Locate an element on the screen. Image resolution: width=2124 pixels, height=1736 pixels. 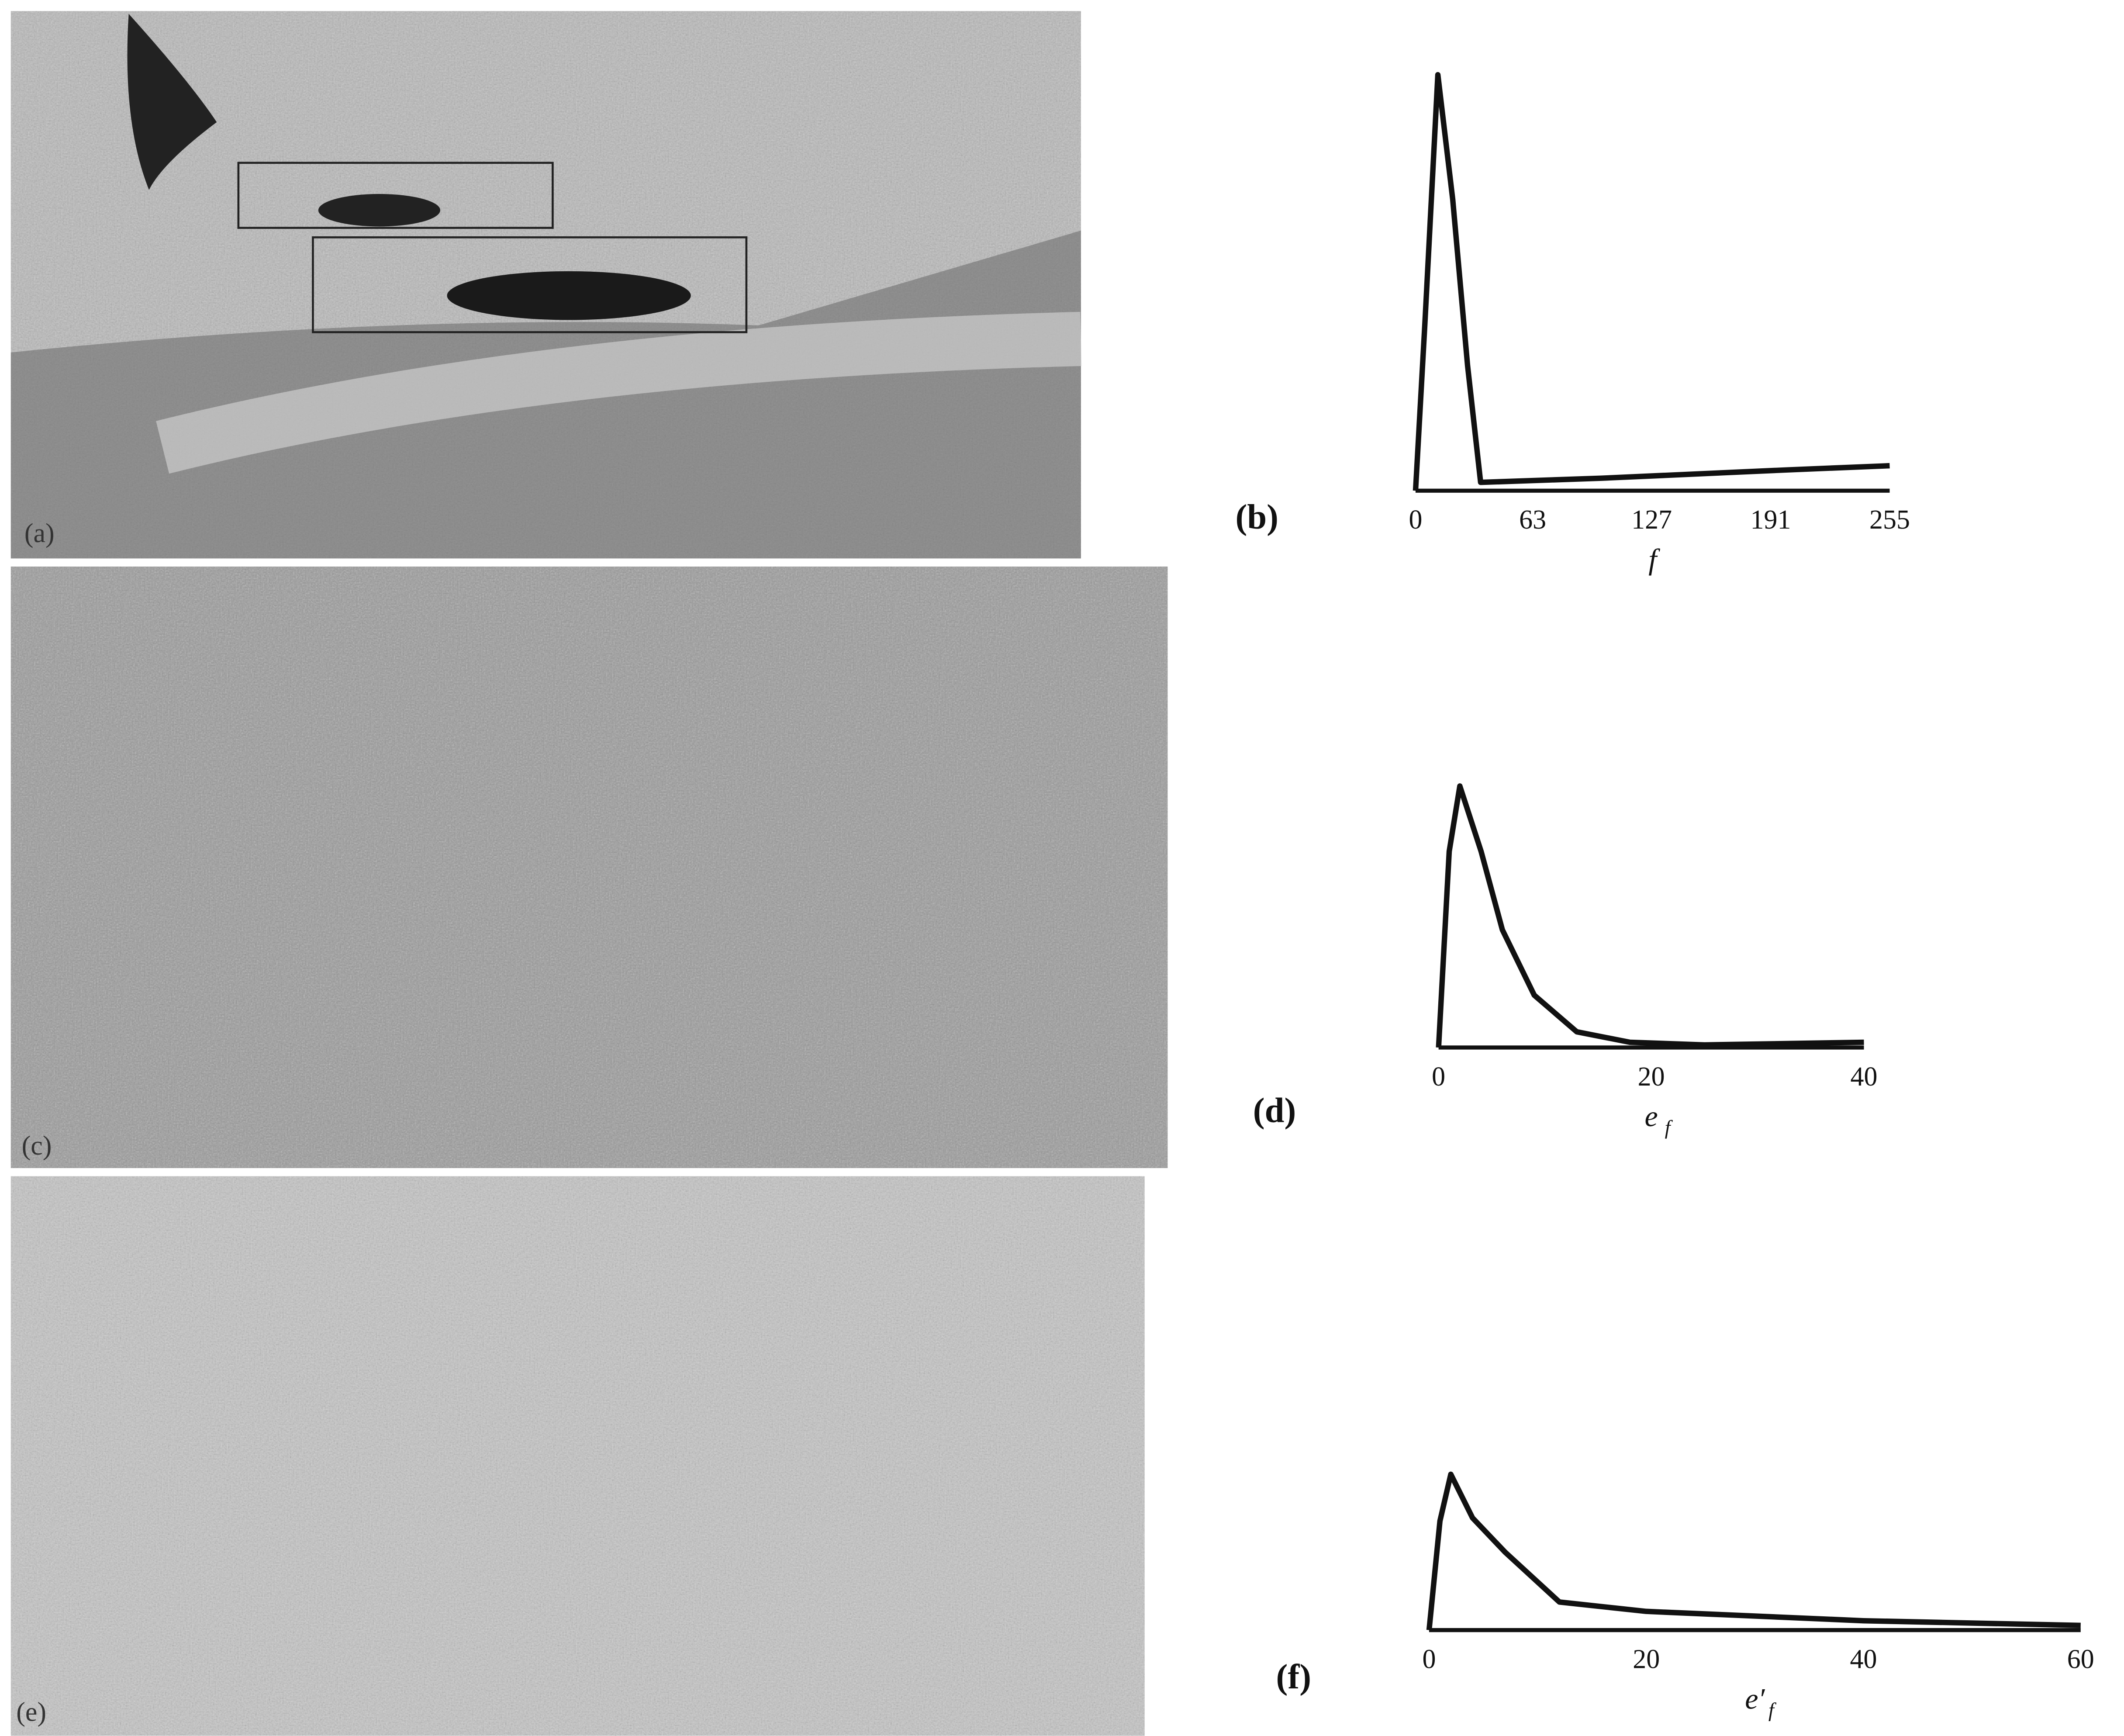
image-label: (e) is located at coordinates (31, 1712).